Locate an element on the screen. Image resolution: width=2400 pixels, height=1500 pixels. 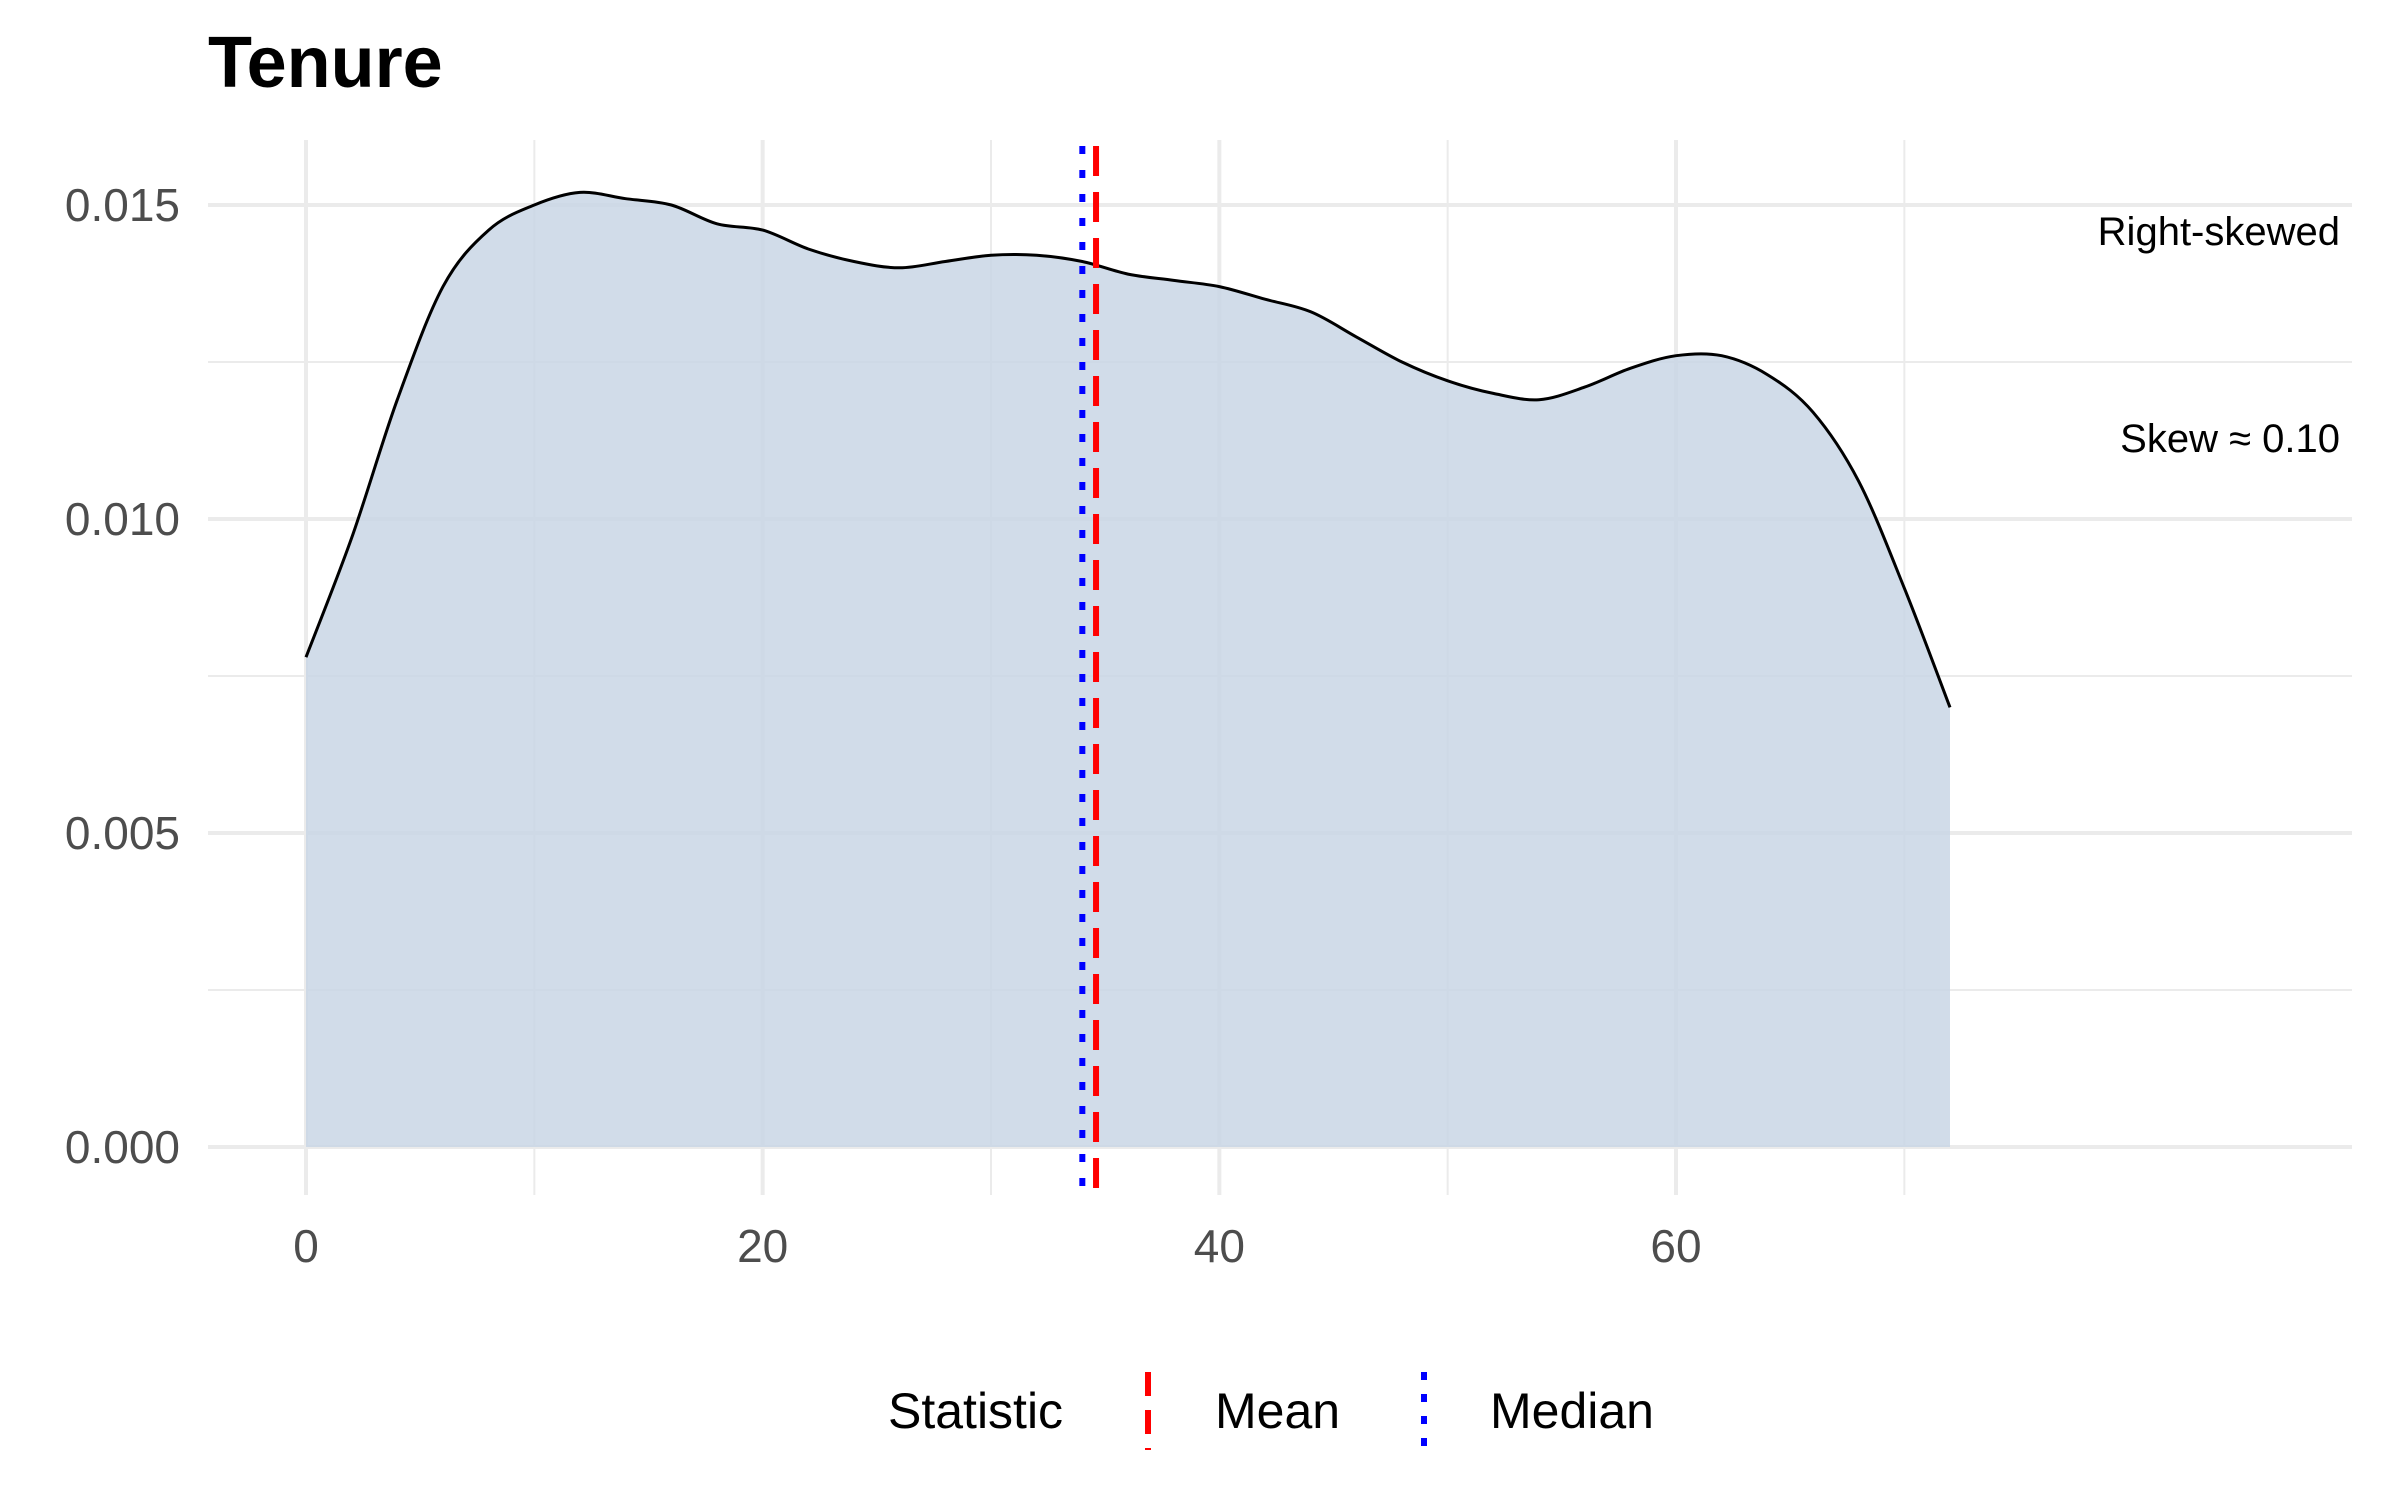
mean-legend-label: Mean is located at coordinates (1277, 1411).